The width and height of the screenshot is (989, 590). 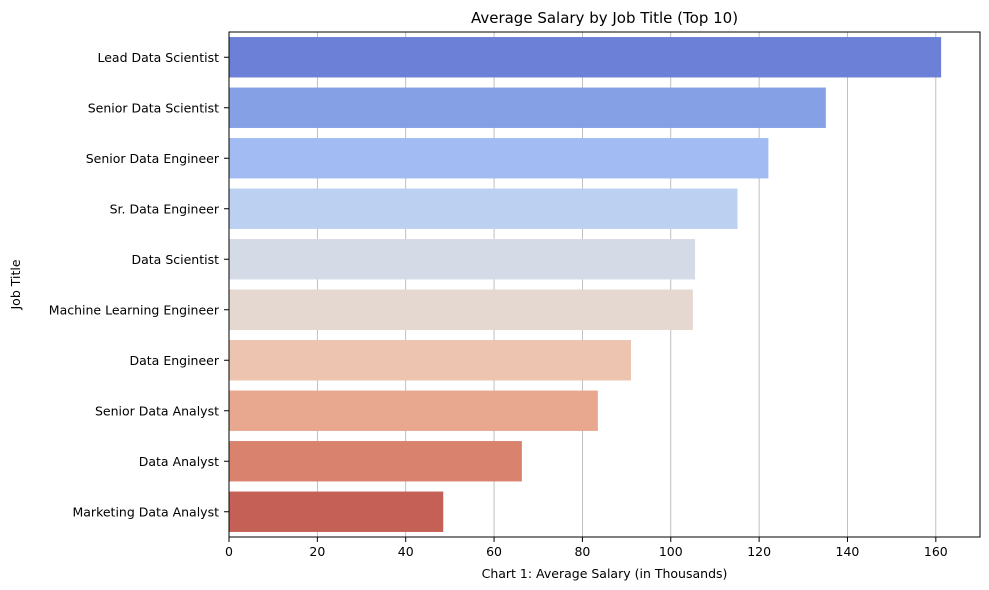 I want to click on y-tick-label: Lead Data Scientist, so click(x=158, y=57).